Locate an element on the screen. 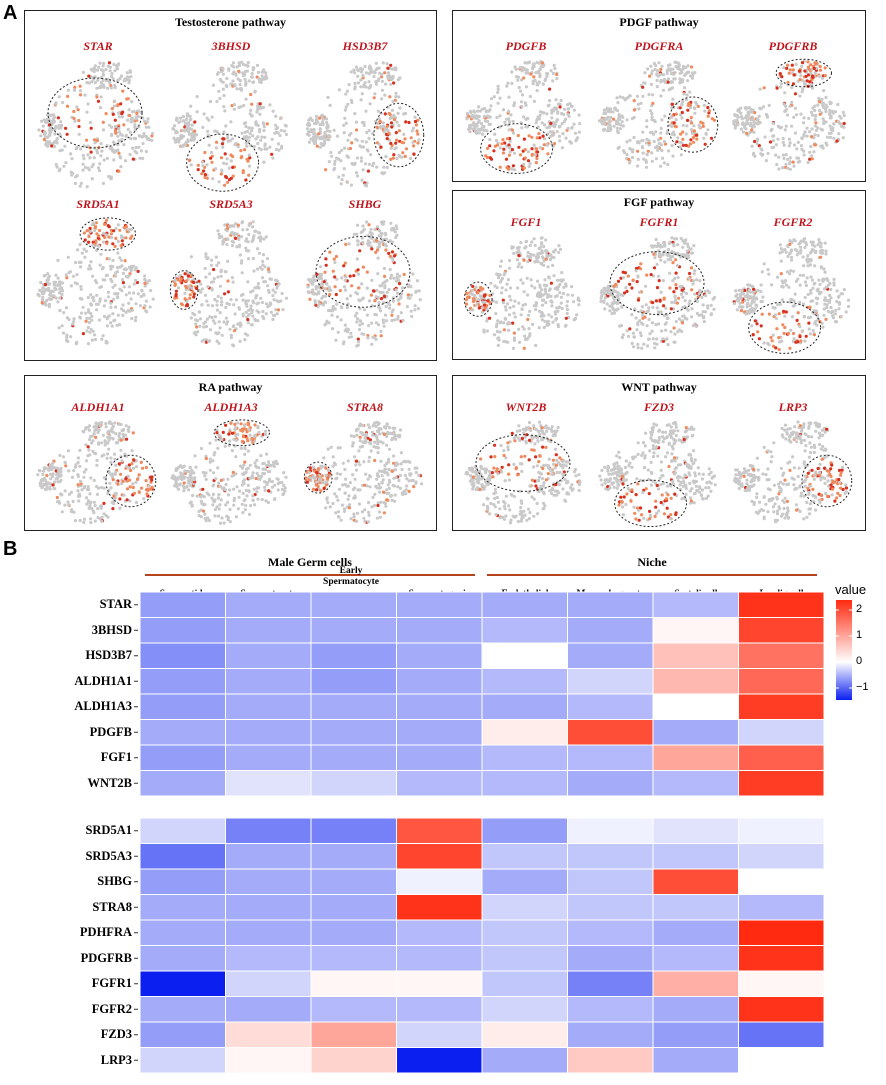 The width and height of the screenshot is (886, 1085). row-label: PDHFRA is located at coordinates (105, 932).